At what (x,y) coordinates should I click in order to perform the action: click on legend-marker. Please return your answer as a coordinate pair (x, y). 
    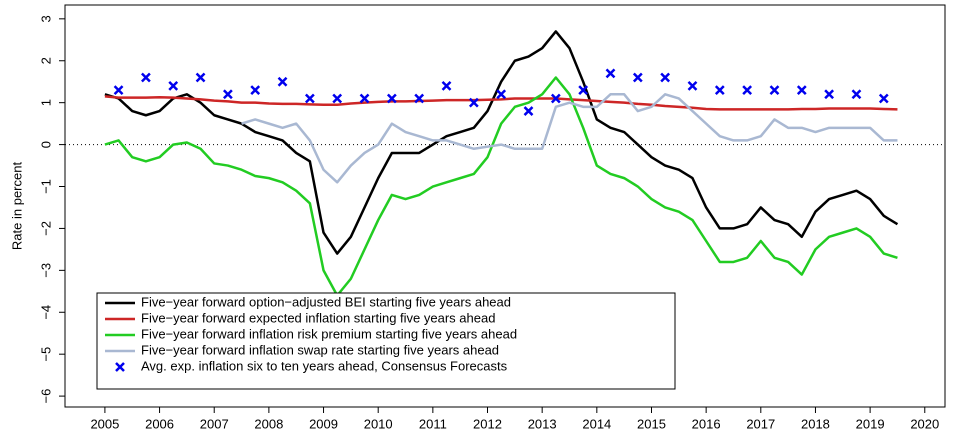
    Looking at the image, I should click on (120, 367).